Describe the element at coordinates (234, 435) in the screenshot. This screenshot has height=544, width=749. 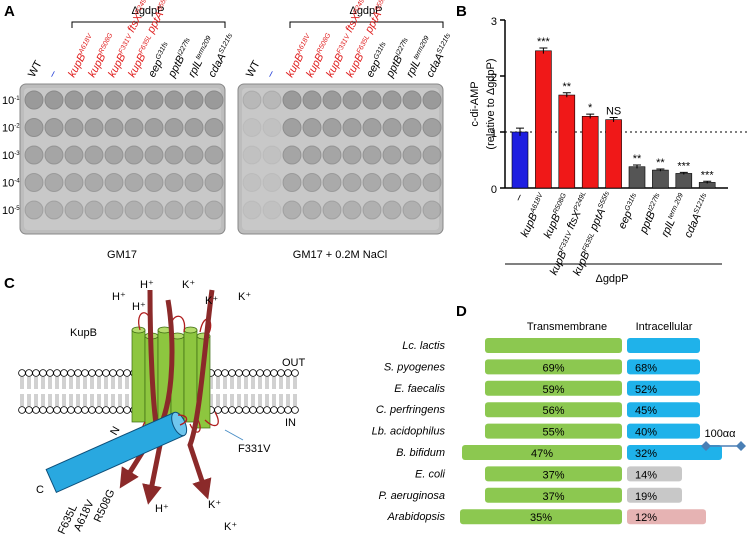
I see `pointer` at that location.